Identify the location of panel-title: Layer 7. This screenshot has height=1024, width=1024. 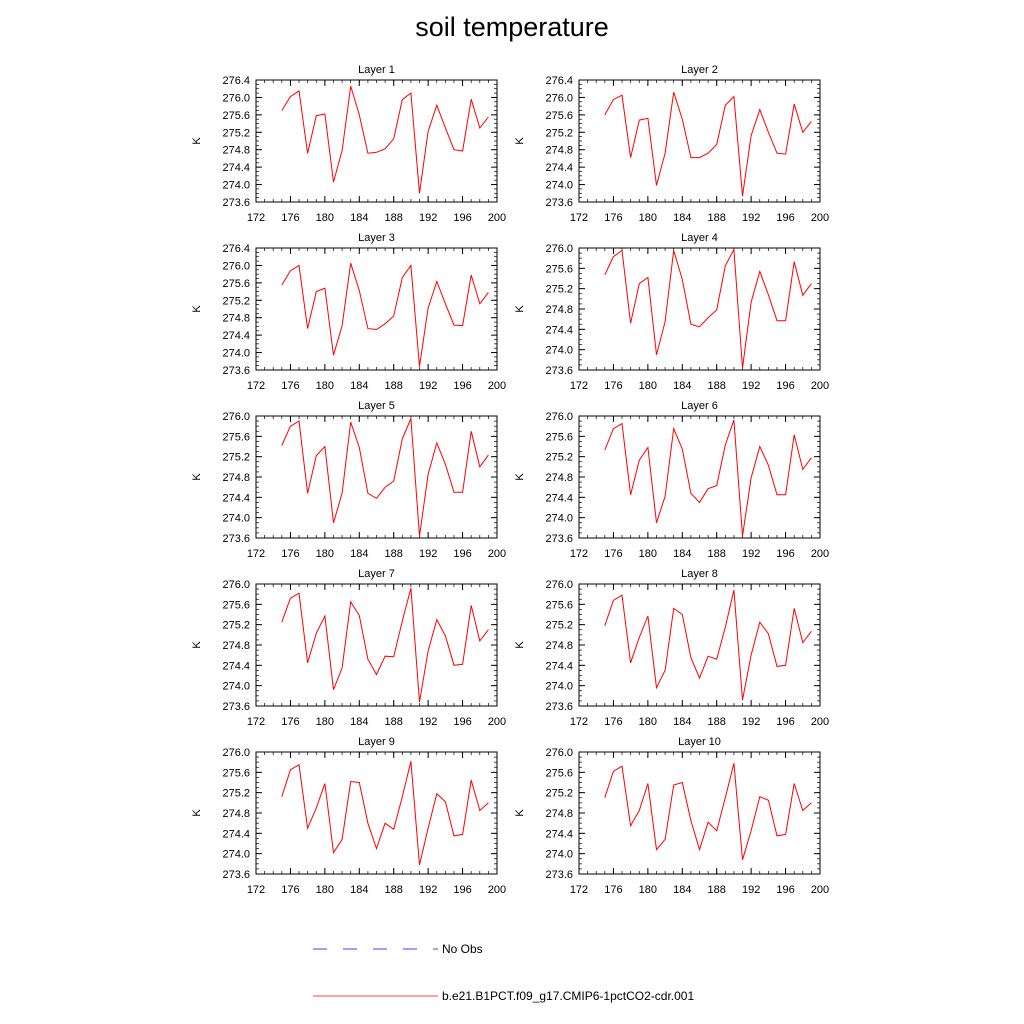
(376, 574).